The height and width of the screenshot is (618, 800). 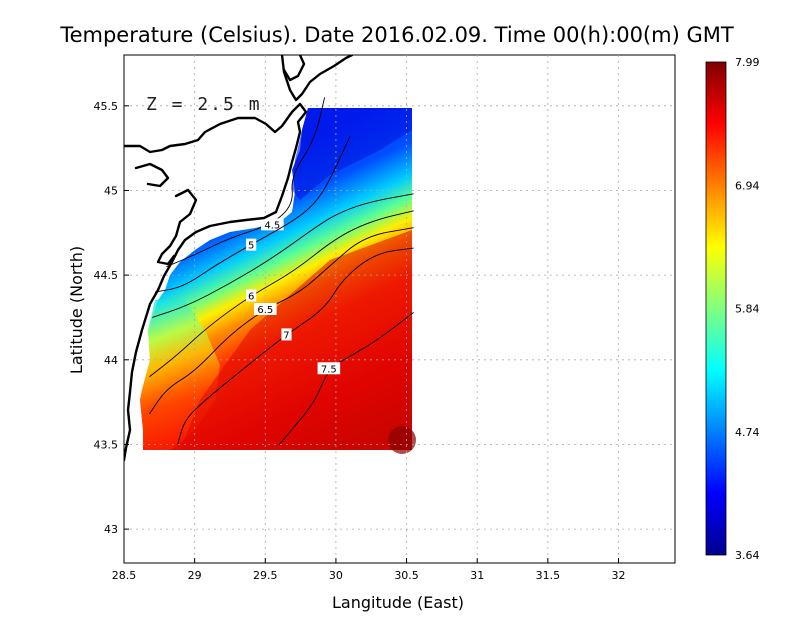 What do you see at coordinates (76, 310) in the screenshot?
I see `y-axis-label: Latitude (North)` at bounding box center [76, 310].